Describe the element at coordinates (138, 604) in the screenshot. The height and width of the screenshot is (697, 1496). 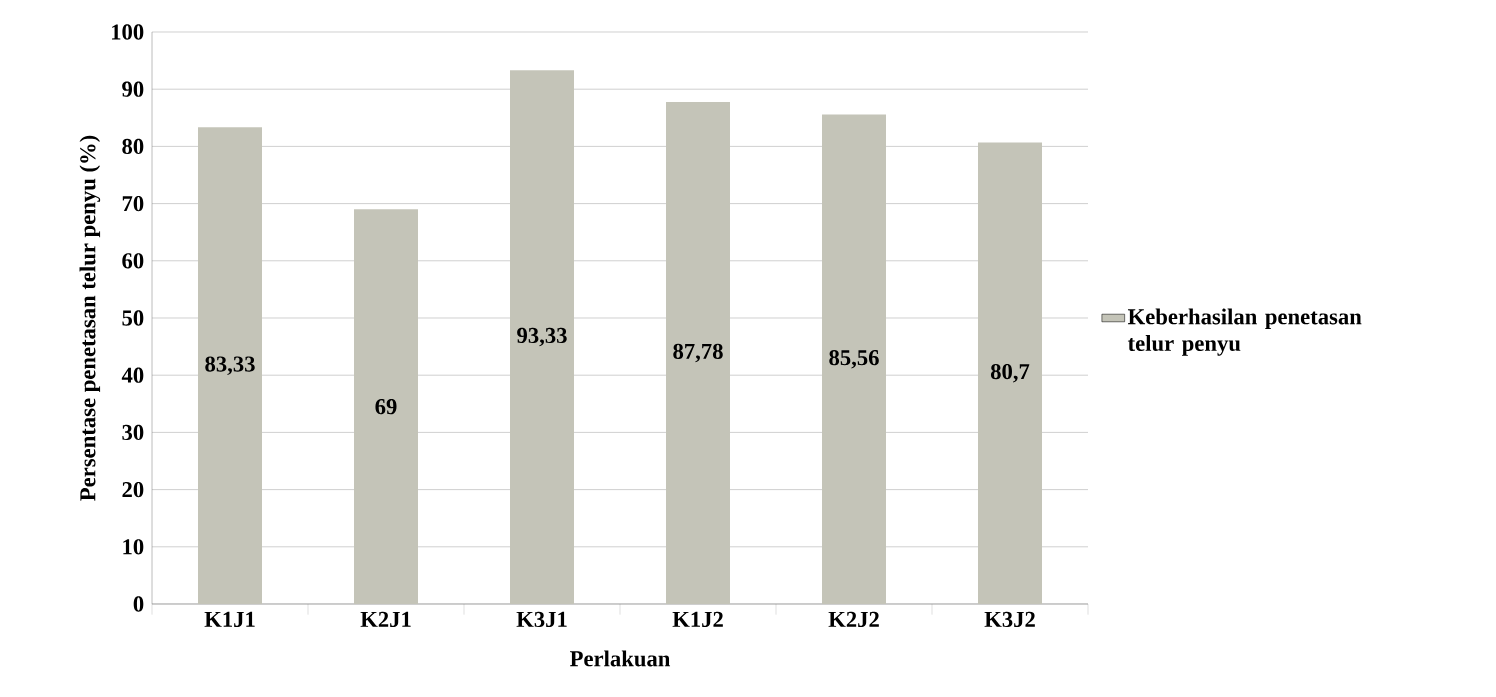
I see `y-tick-label: 0` at that location.